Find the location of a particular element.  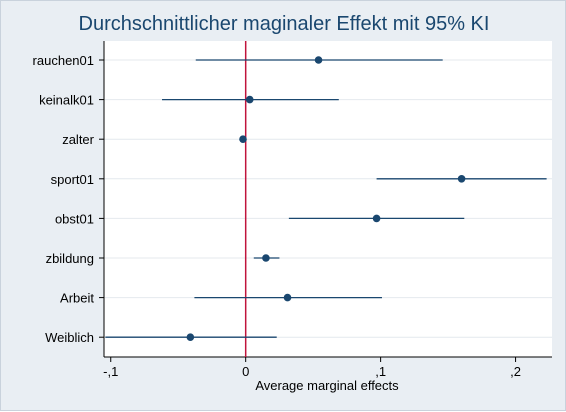

y-tick-label: Arbeit is located at coordinates (77, 298).